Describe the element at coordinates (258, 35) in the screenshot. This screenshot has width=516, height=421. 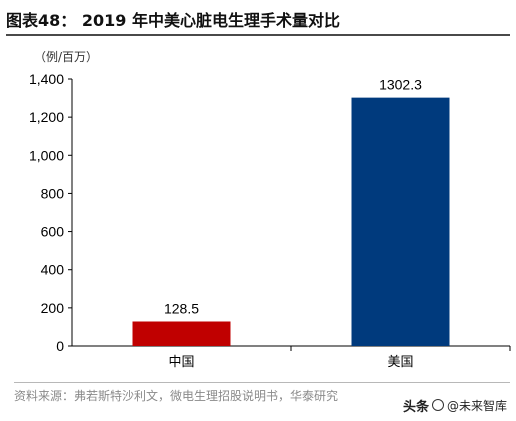
I see `title-divider` at that location.